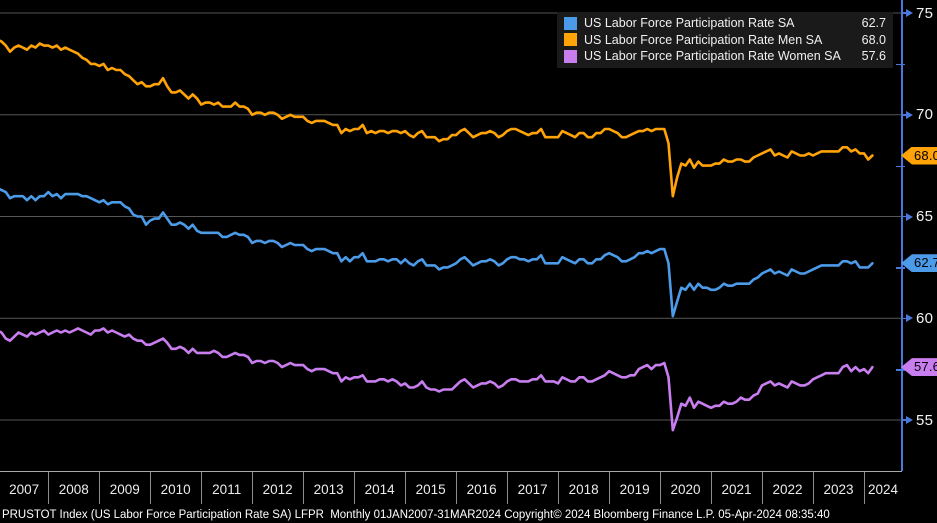 Image resolution: width=937 pixels, height=523 pixels. Describe the element at coordinates (919, 155) in the screenshot. I see `last-value-badge-lfpr-men: 68.0` at that location.